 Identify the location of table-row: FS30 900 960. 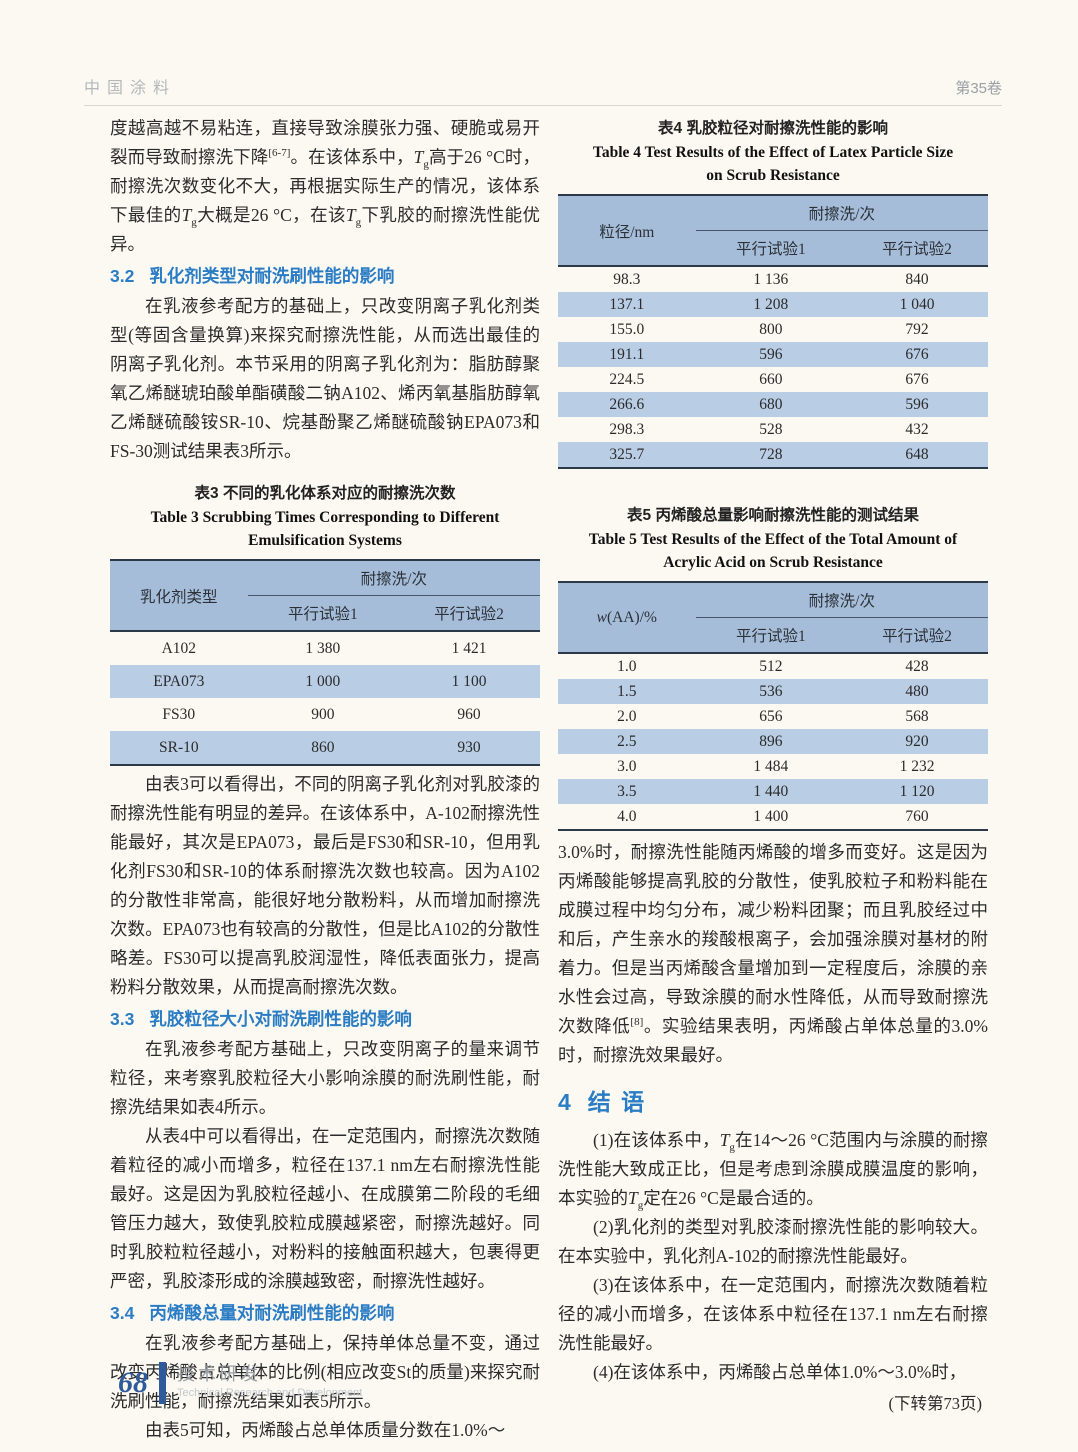
(325, 714).